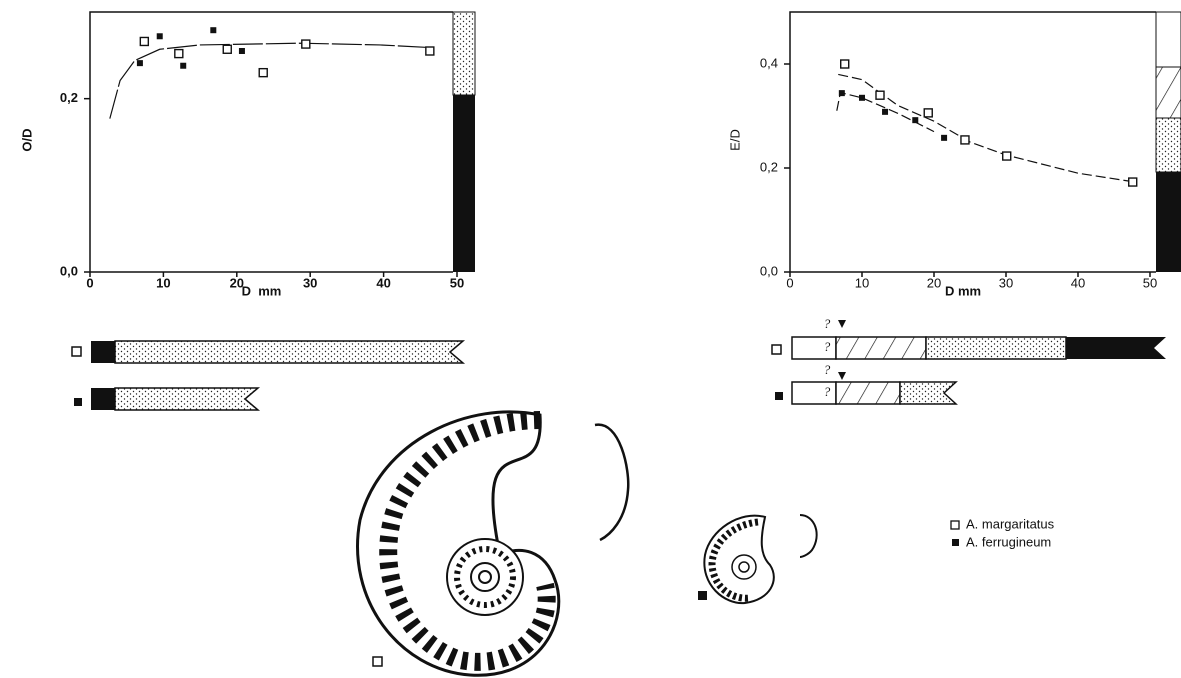 Image resolution: width=1181 pixels, height=678 pixels. I want to click on legend-label: A. ferrugineum, so click(1008, 541).